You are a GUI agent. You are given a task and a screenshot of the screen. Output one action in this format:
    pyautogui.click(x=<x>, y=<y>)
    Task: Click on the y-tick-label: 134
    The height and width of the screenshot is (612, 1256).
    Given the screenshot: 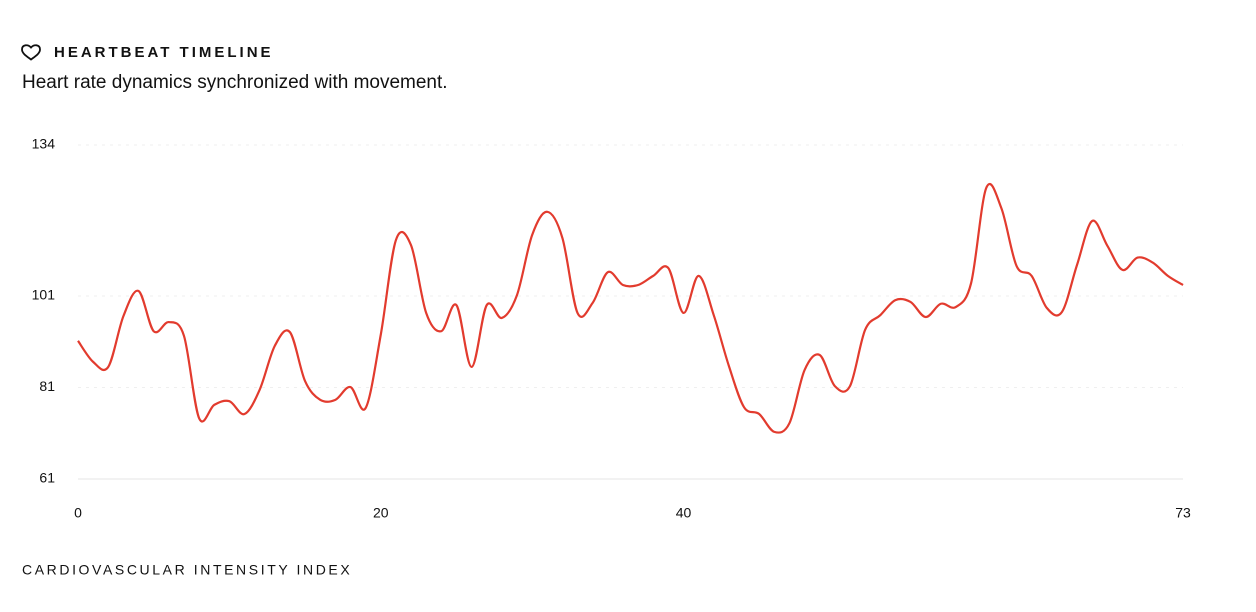 What is the action you would take?
    pyautogui.click(x=44, y=144)
    